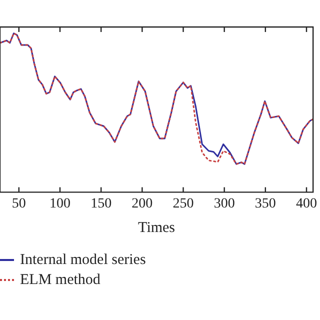 Image resolution: width=320 pixels, height=320 pixels. What do you see at coordinates (101, 204) in the screenshot?
I see `x-tick-label: 150` at bounding box center [101, 204].